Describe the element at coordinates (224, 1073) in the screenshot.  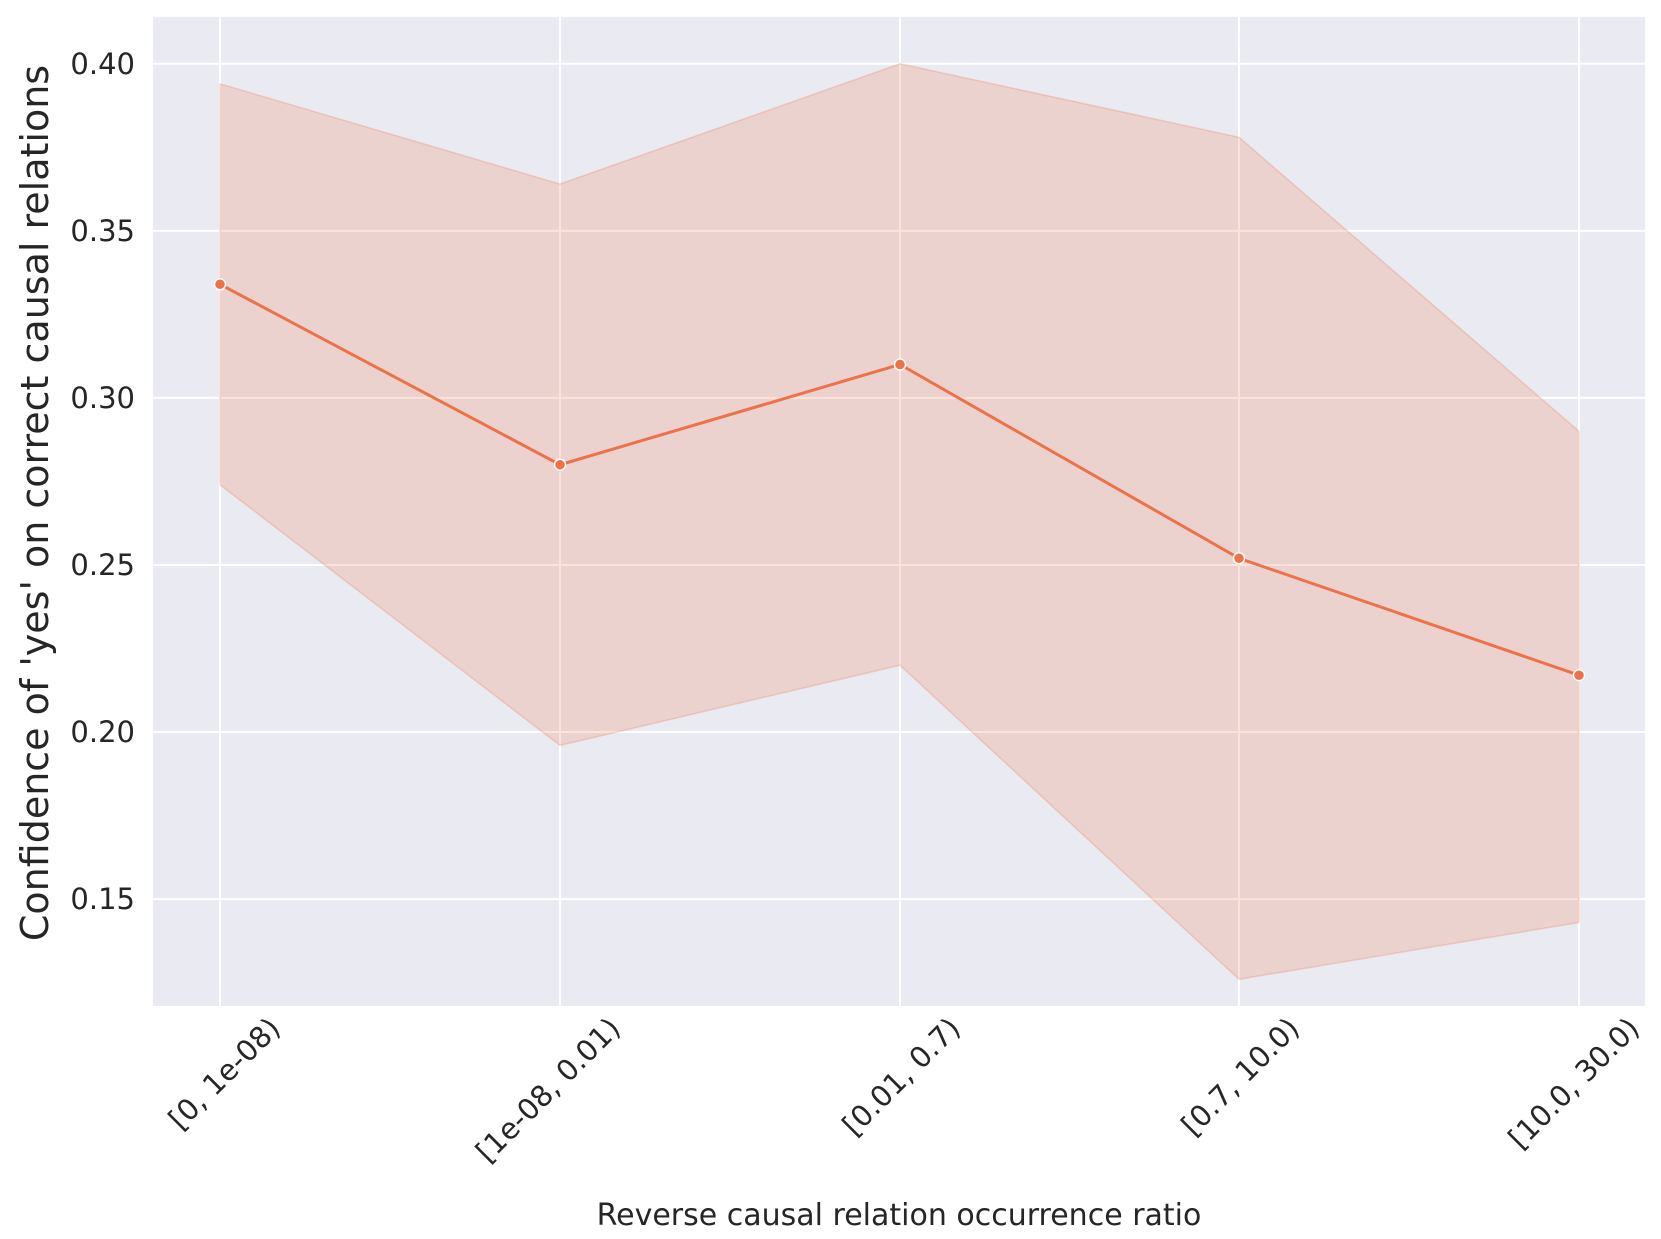
I see `x-tick-label: [0, 1e-08)` at that location.